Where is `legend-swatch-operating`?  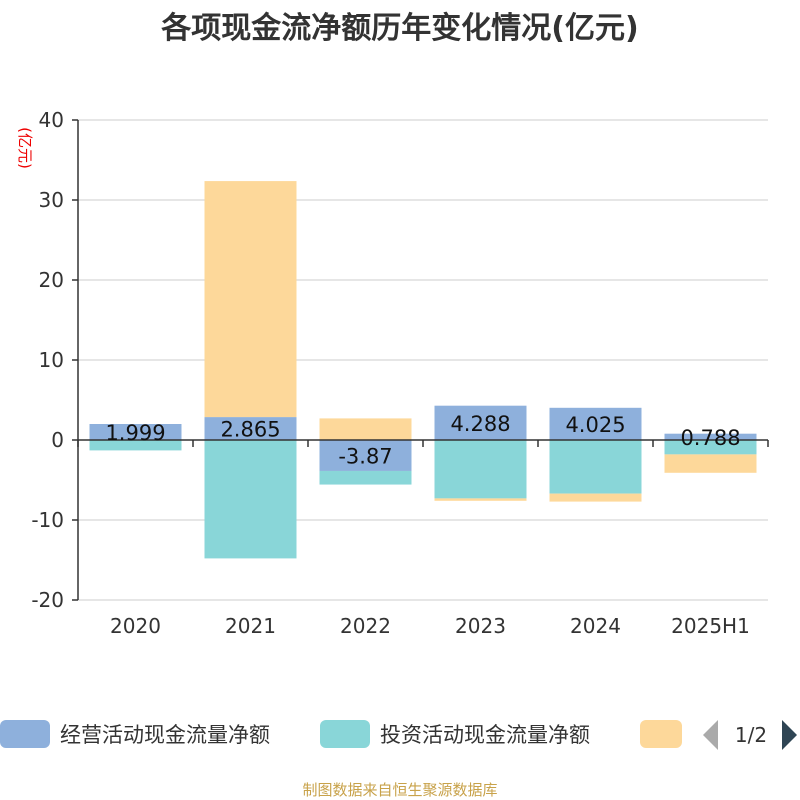 legend-swatch-operating is located at coordinates (25, 734).